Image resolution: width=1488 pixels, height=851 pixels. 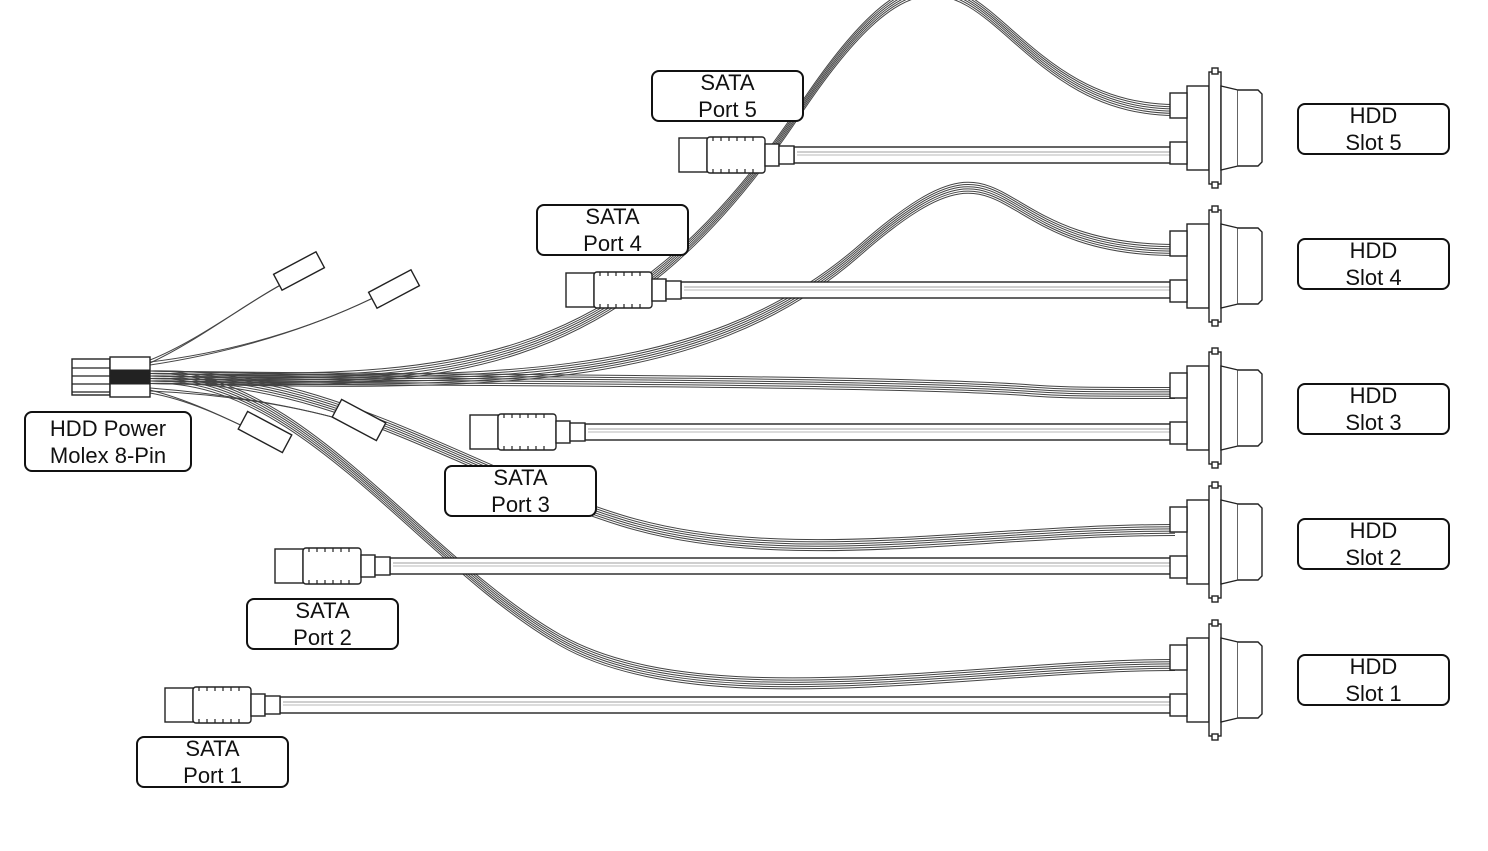 What do you see at coordinates (612, 230) in the screenshot?
I see `label-sata-port-4: SATA Port 4` at bounding box center [612, 230].